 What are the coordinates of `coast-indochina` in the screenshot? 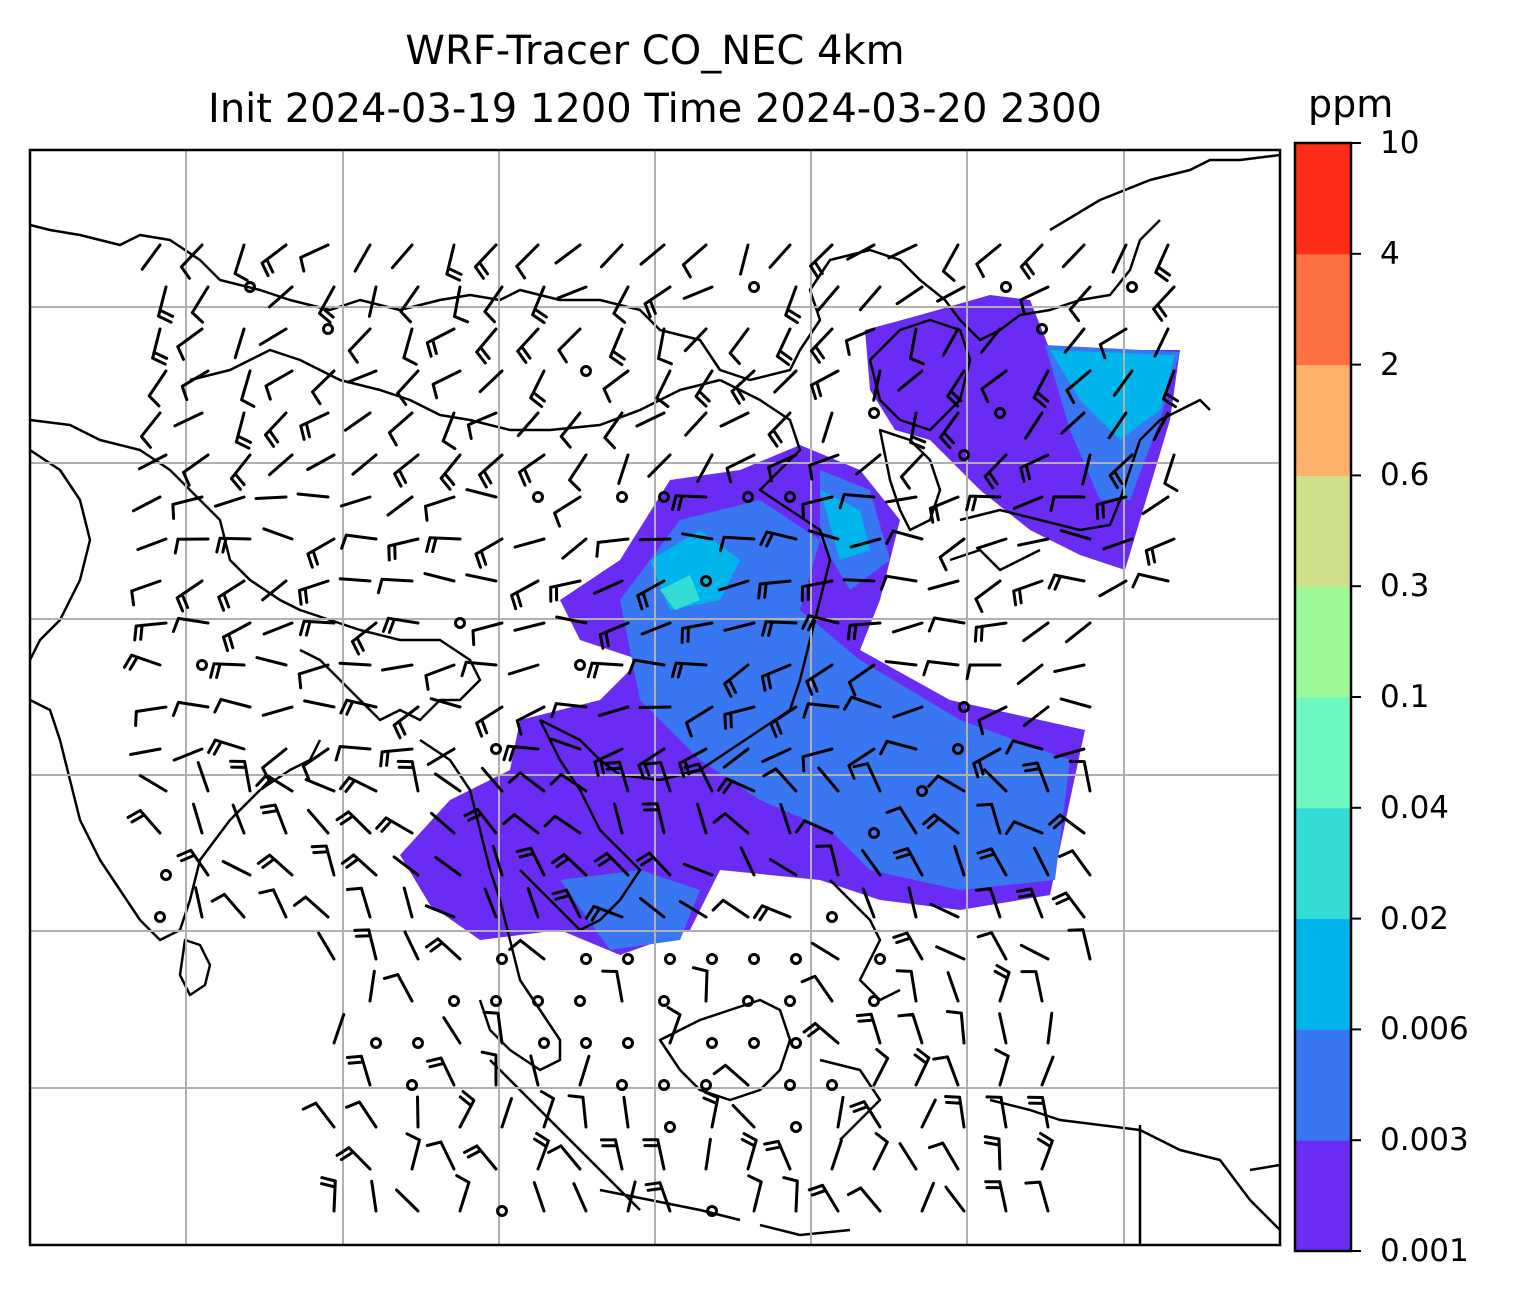 It's located at (490, 905).